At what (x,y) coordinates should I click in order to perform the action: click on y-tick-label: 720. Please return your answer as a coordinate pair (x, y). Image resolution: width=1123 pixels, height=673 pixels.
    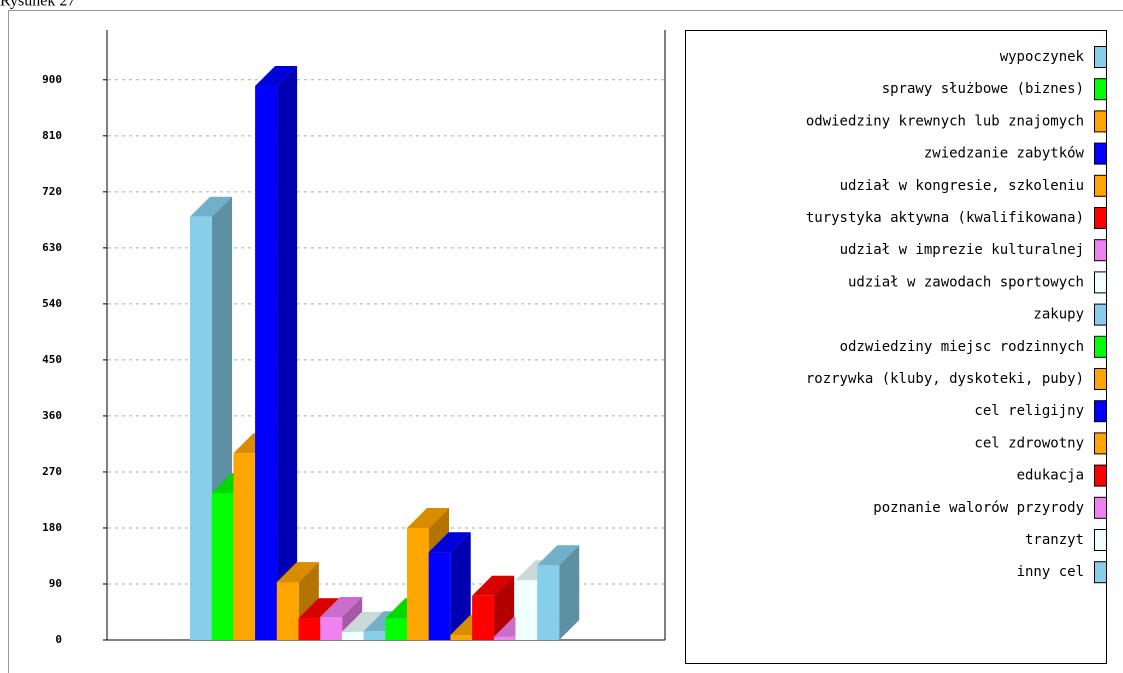
    Looking at the image, I should click on (52, 191).